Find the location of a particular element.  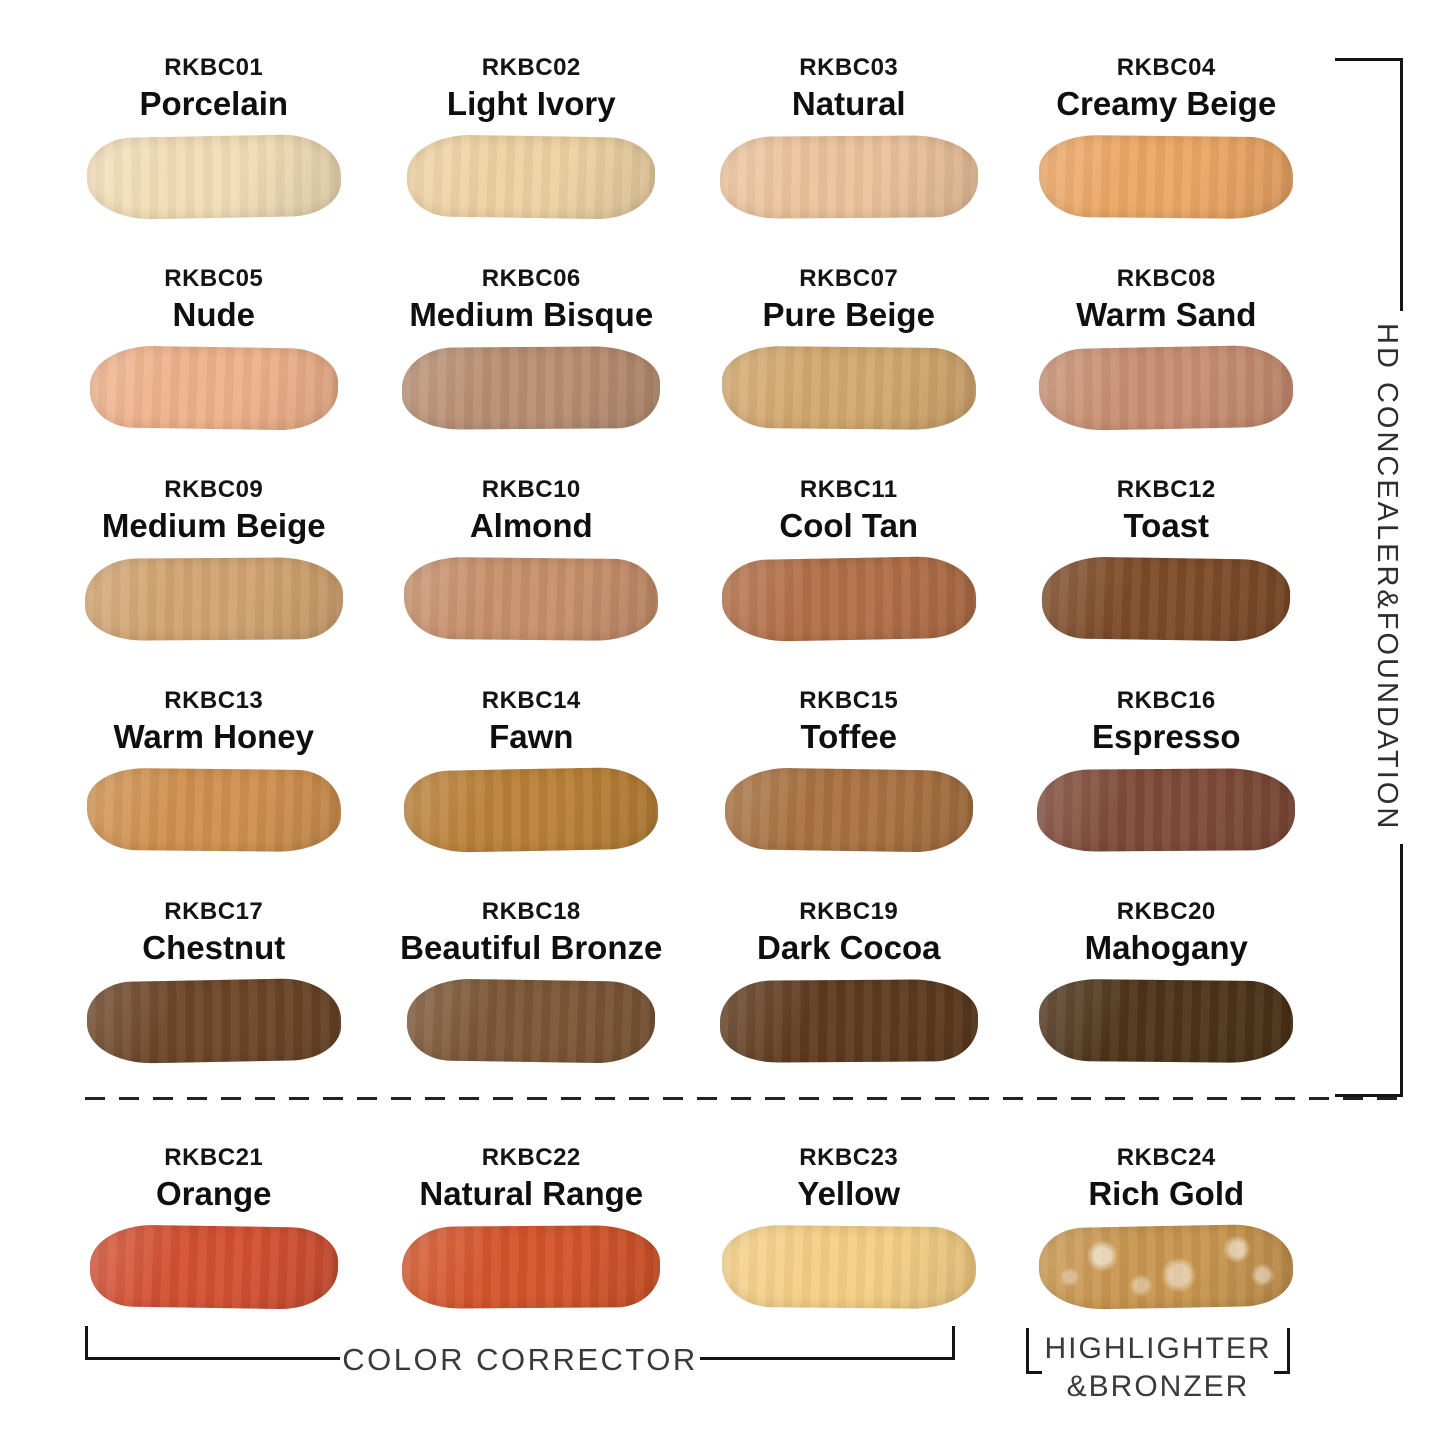

swatch-cell: RKBC14 Fawn is located at coordinates (532, 778).